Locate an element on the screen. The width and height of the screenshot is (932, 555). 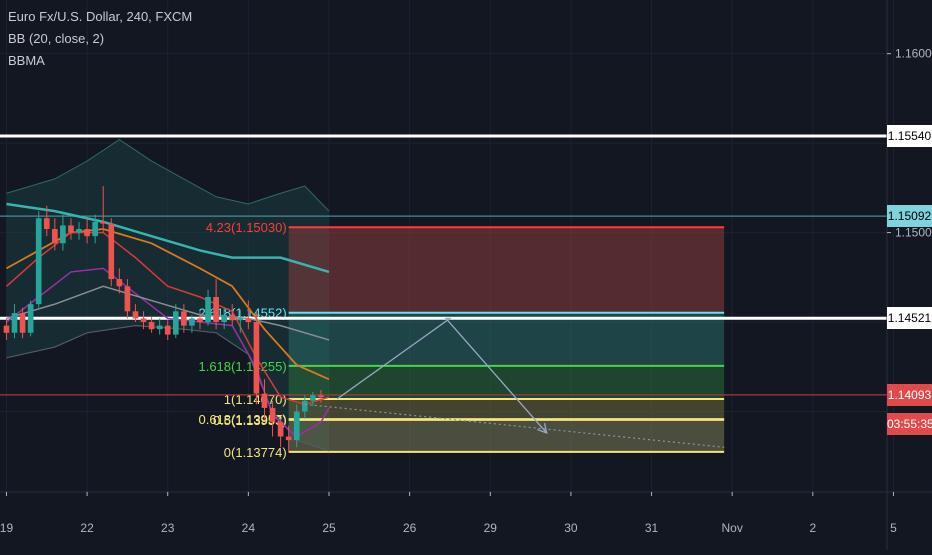
fib-level-label: 1(1.14070) is located at coordinates (255, 399).